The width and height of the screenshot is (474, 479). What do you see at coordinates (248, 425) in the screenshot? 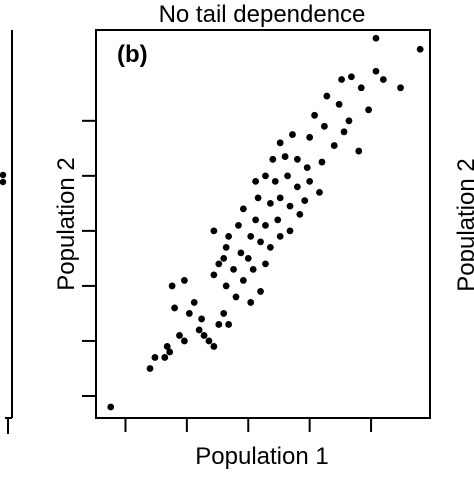
I see `x-axis` at bounding box center [248, 425].